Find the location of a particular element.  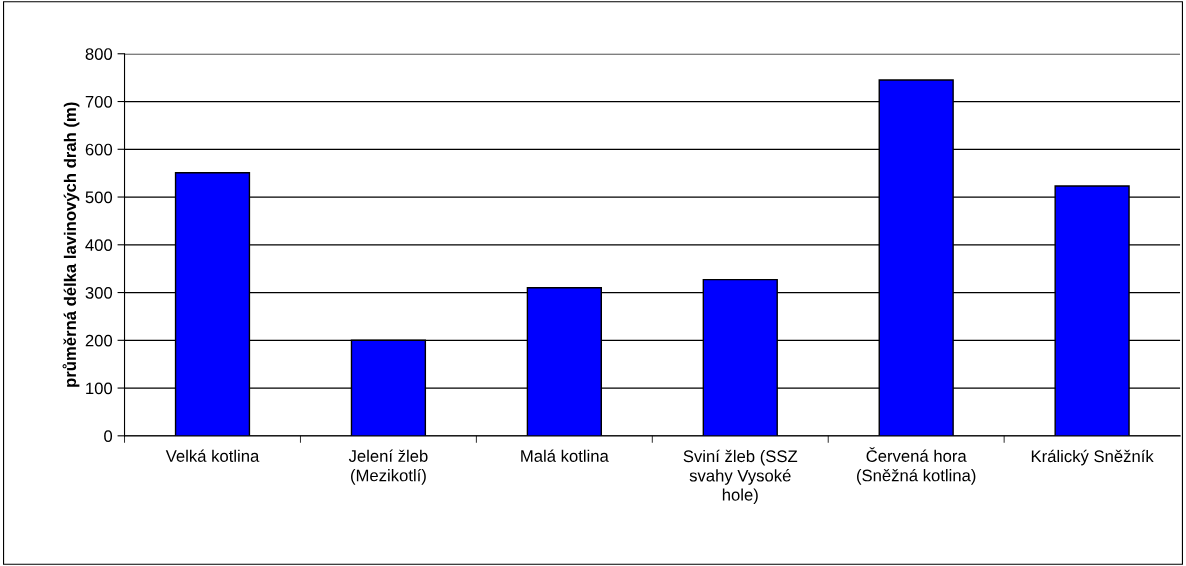

x-tick-label: Sviní žleb (SSZ svahy Vysoké hole) is located at coordinates (740, 476).